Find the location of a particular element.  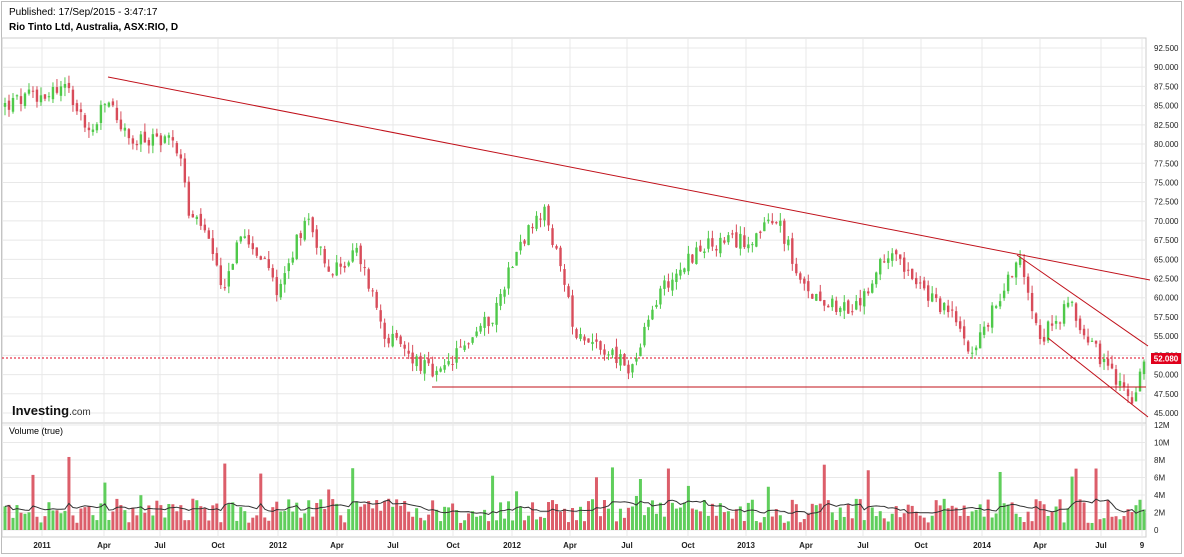

time-tick-label: Apr is located at coordinates (1040, 545).